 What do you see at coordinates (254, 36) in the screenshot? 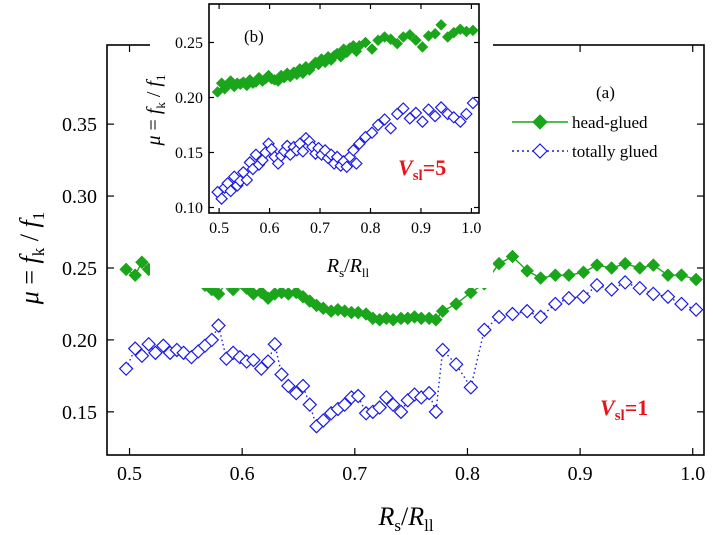
I see `panel-label-b: (b)` at bounding box center [254, 36].